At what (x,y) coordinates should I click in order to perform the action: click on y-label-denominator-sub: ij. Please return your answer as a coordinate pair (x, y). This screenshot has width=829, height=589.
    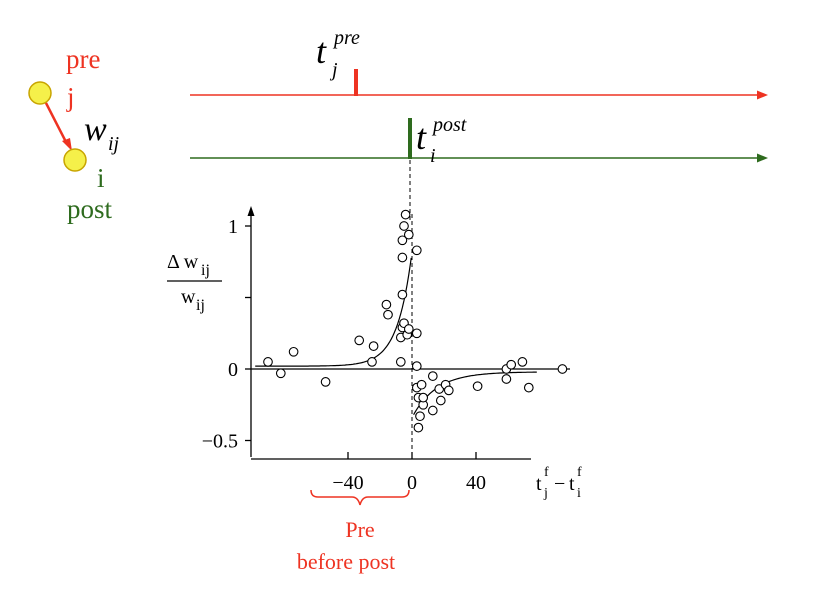
    Looking at the image, I should click on (200, 305).